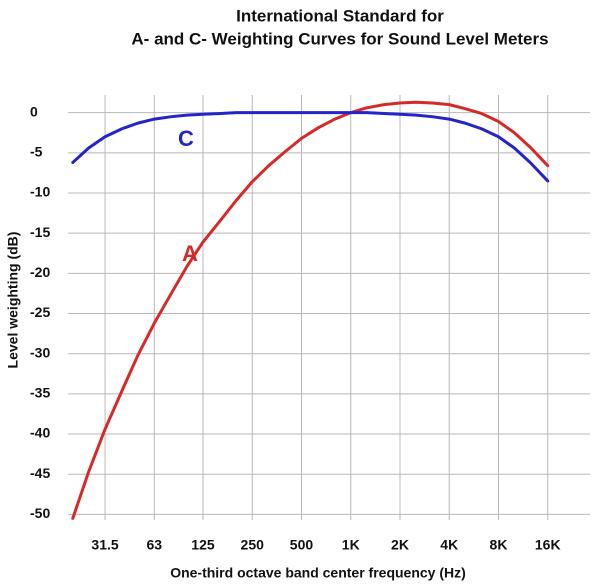 The image size is (606, 587). I want to click on x-tick-label: 125, so click(203, 545).